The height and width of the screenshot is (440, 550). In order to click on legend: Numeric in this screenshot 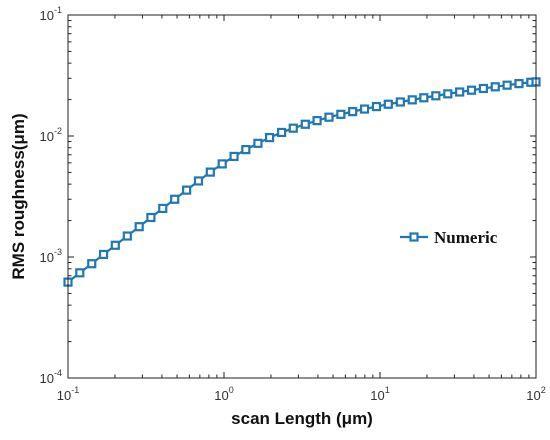, I will do `click(449, 237)`.